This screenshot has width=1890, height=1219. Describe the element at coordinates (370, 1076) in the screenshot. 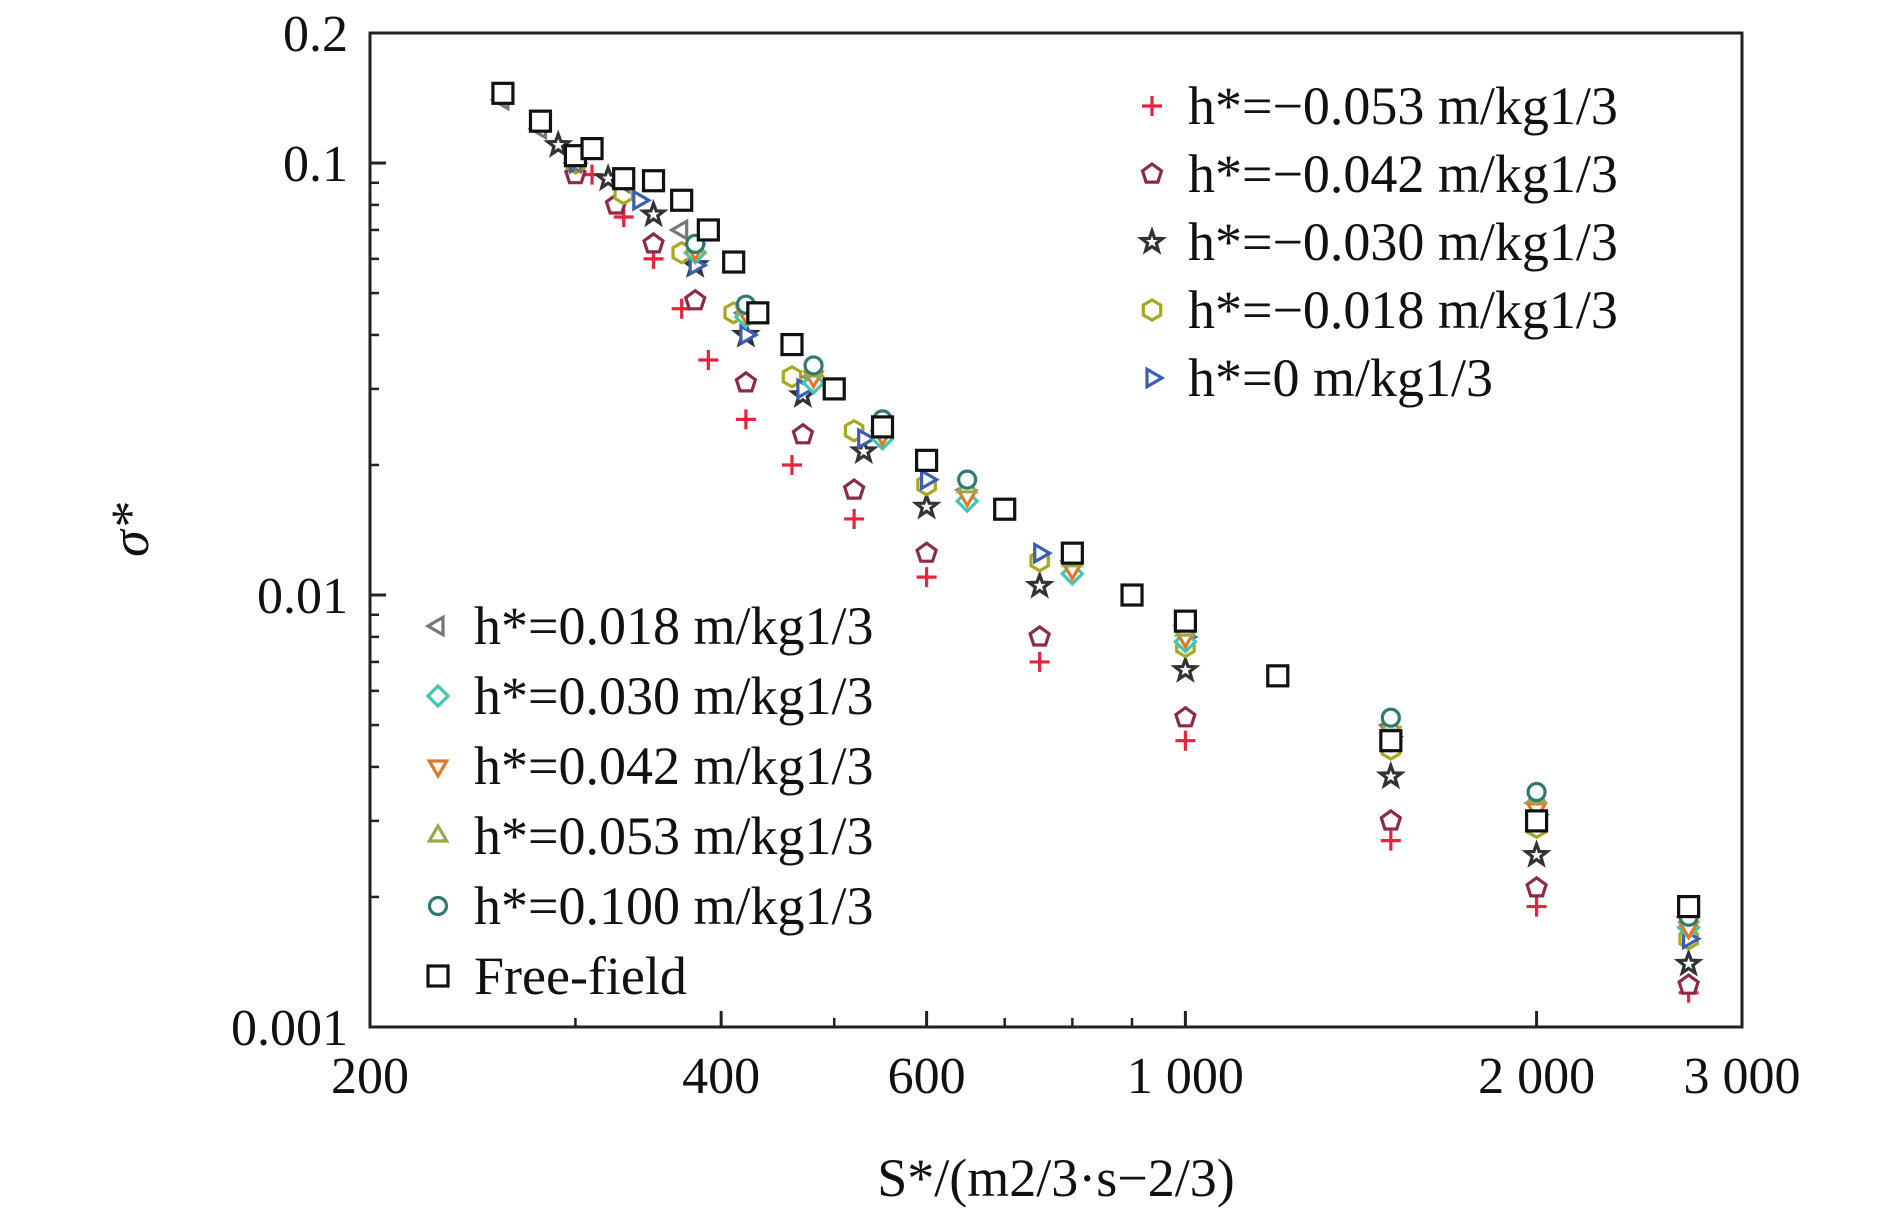

I see `x-tick-label: 200` at that location.